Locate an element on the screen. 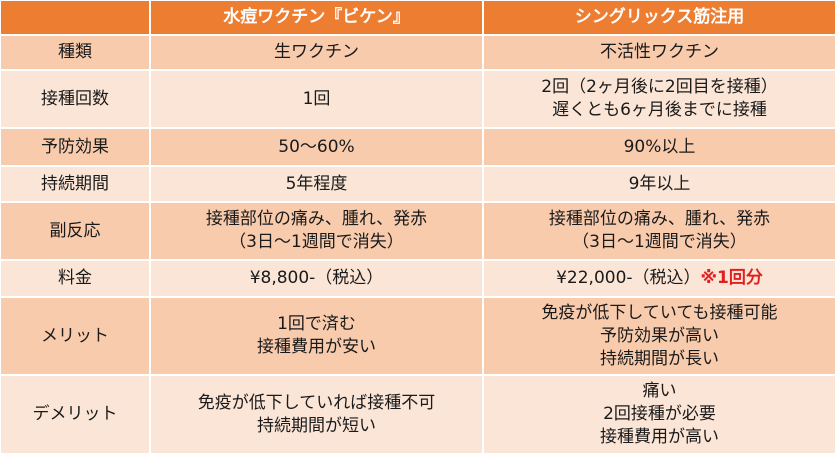 Image resolution: width=838 pixels, height=455 pixels. cell-line: 持続期間が長い is located at coordinates (659, 358).